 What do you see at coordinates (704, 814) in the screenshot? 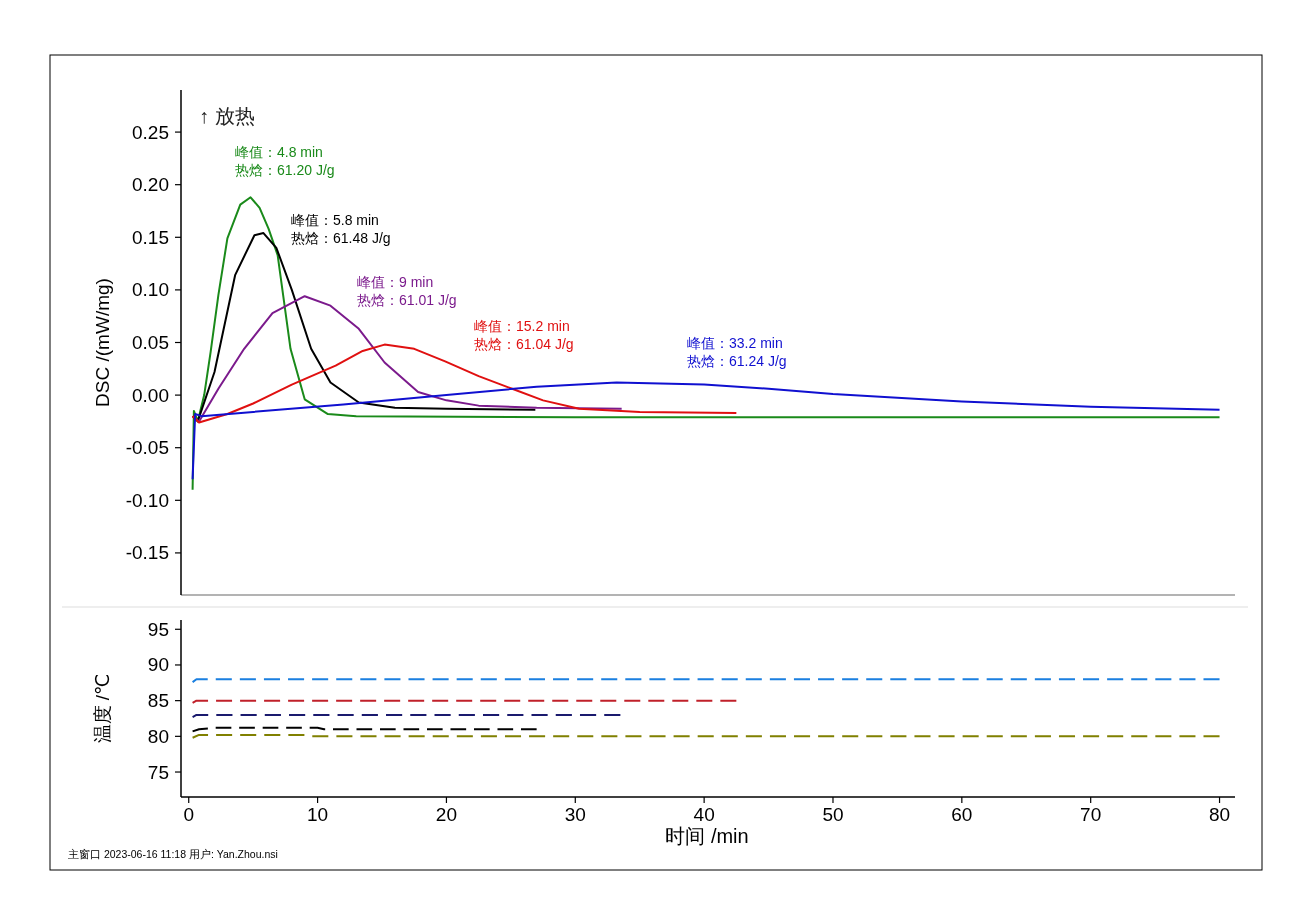
I see `x-tick-label: 40` at bounding box center [704, 814].